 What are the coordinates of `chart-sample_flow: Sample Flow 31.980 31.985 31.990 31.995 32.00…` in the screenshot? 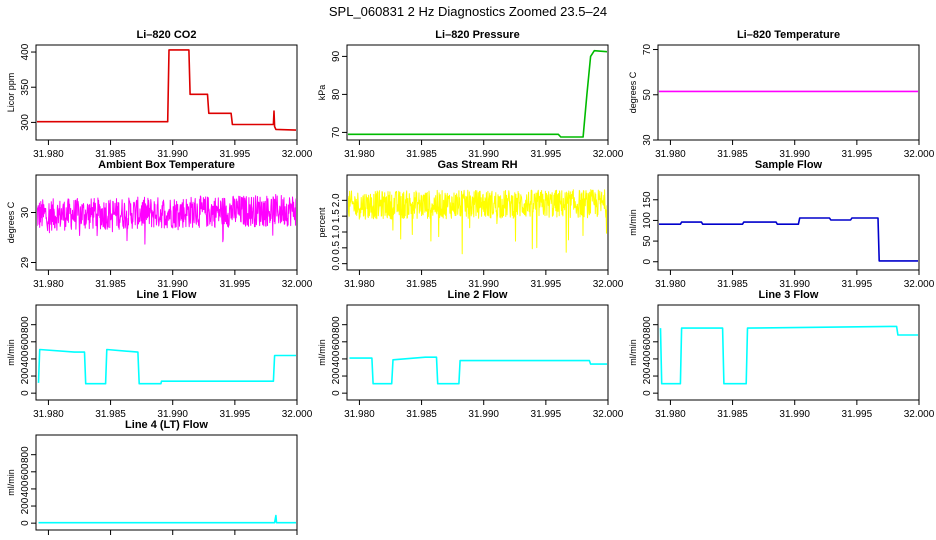 It's located at (781, 224).